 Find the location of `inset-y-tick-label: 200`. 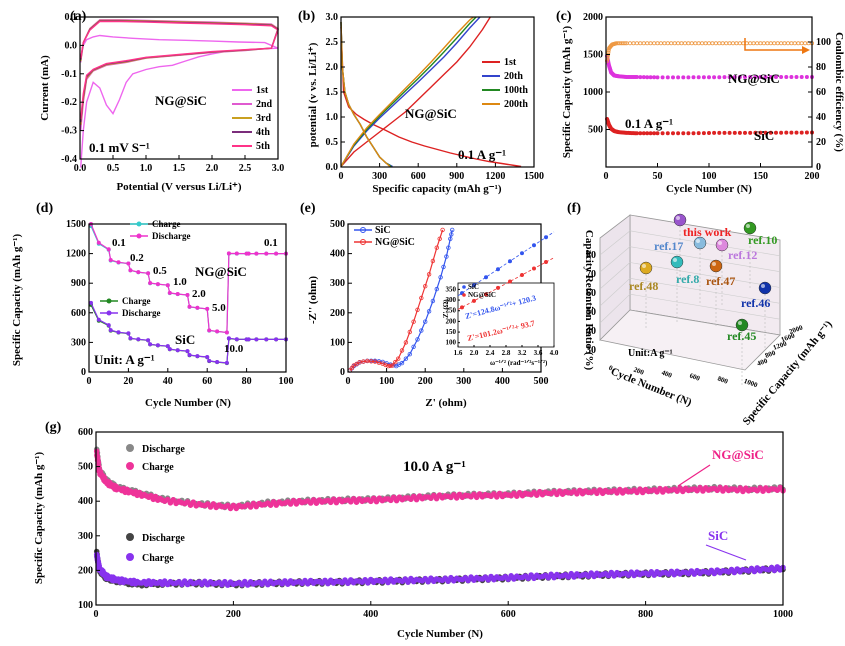

inset-y-tick-label: 200 is located at coordinates (451, 321).